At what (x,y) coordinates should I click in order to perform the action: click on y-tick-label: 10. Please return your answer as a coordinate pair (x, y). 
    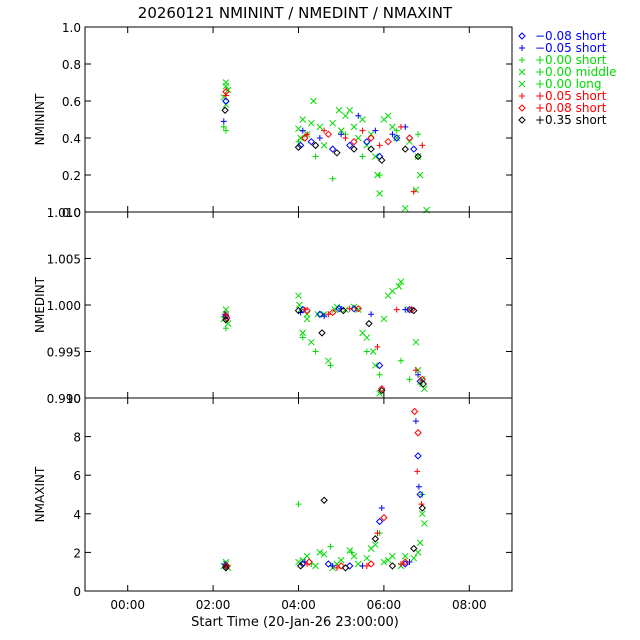
    Looking at the image, I should click on (73, 399).